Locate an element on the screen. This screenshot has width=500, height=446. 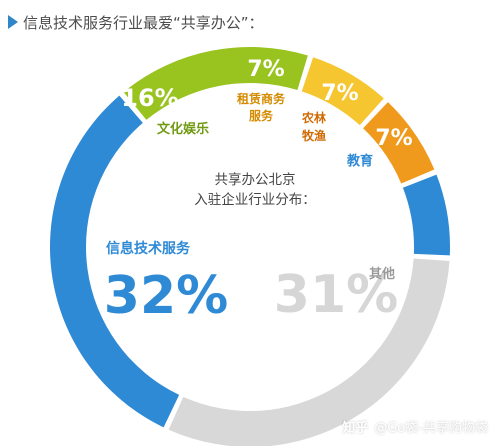
center-caption: 共享办公北京 入驻企业行业分布： is located at coordinates (255, 190).